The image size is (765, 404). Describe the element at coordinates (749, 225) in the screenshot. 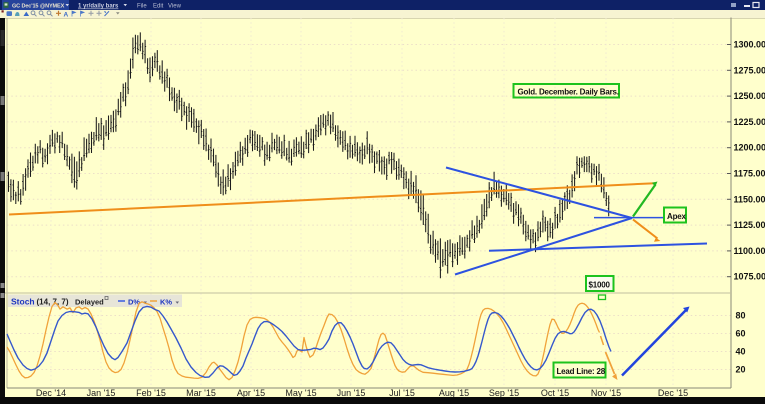

I see `svg-text: 1125.00` at that location.